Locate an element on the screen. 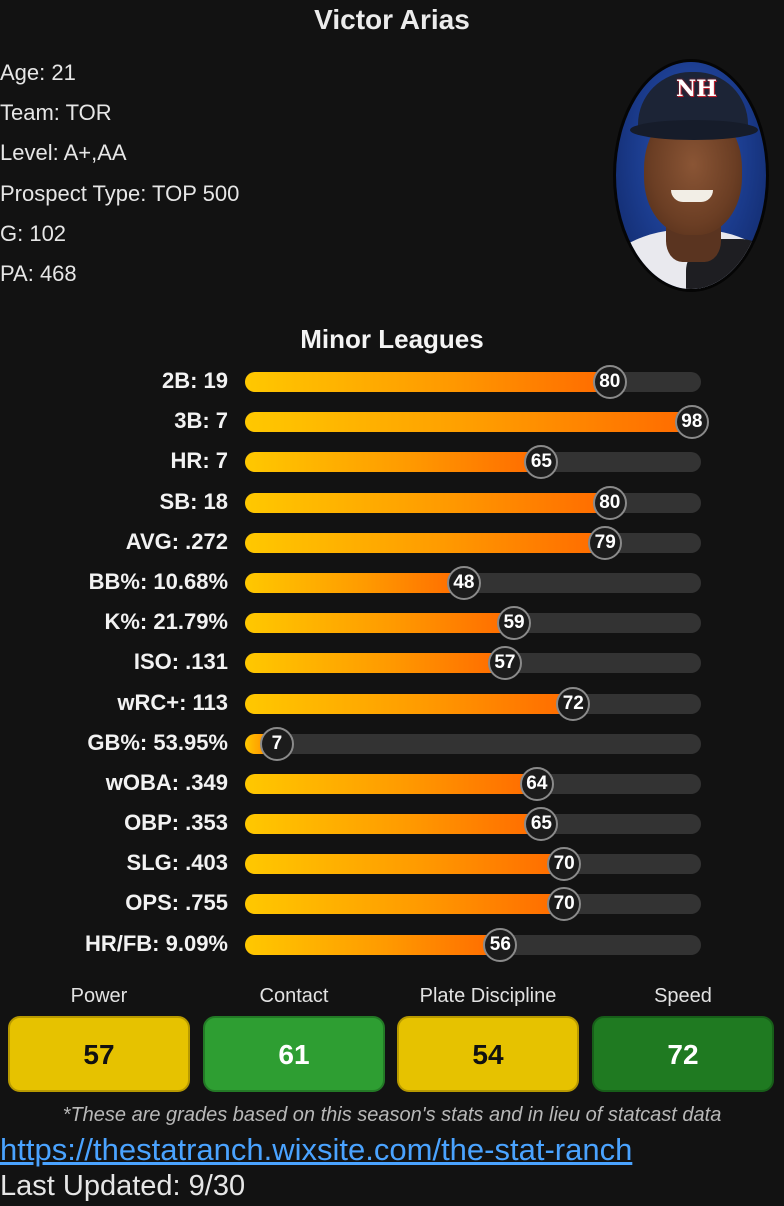  stat-row: SB: 18 80 is located at coordinates (392, 503).